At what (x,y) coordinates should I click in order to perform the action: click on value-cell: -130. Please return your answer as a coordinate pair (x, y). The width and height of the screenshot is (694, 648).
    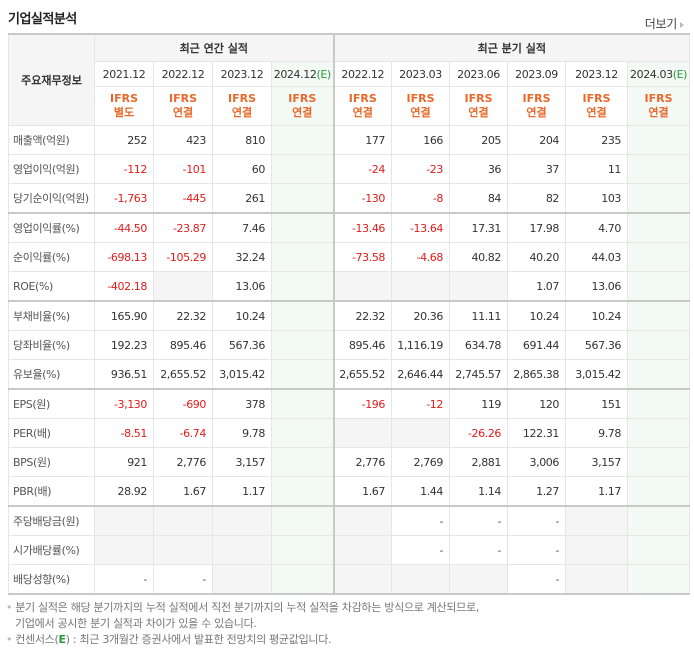
    Looking at the image, I should click on (362, 198).